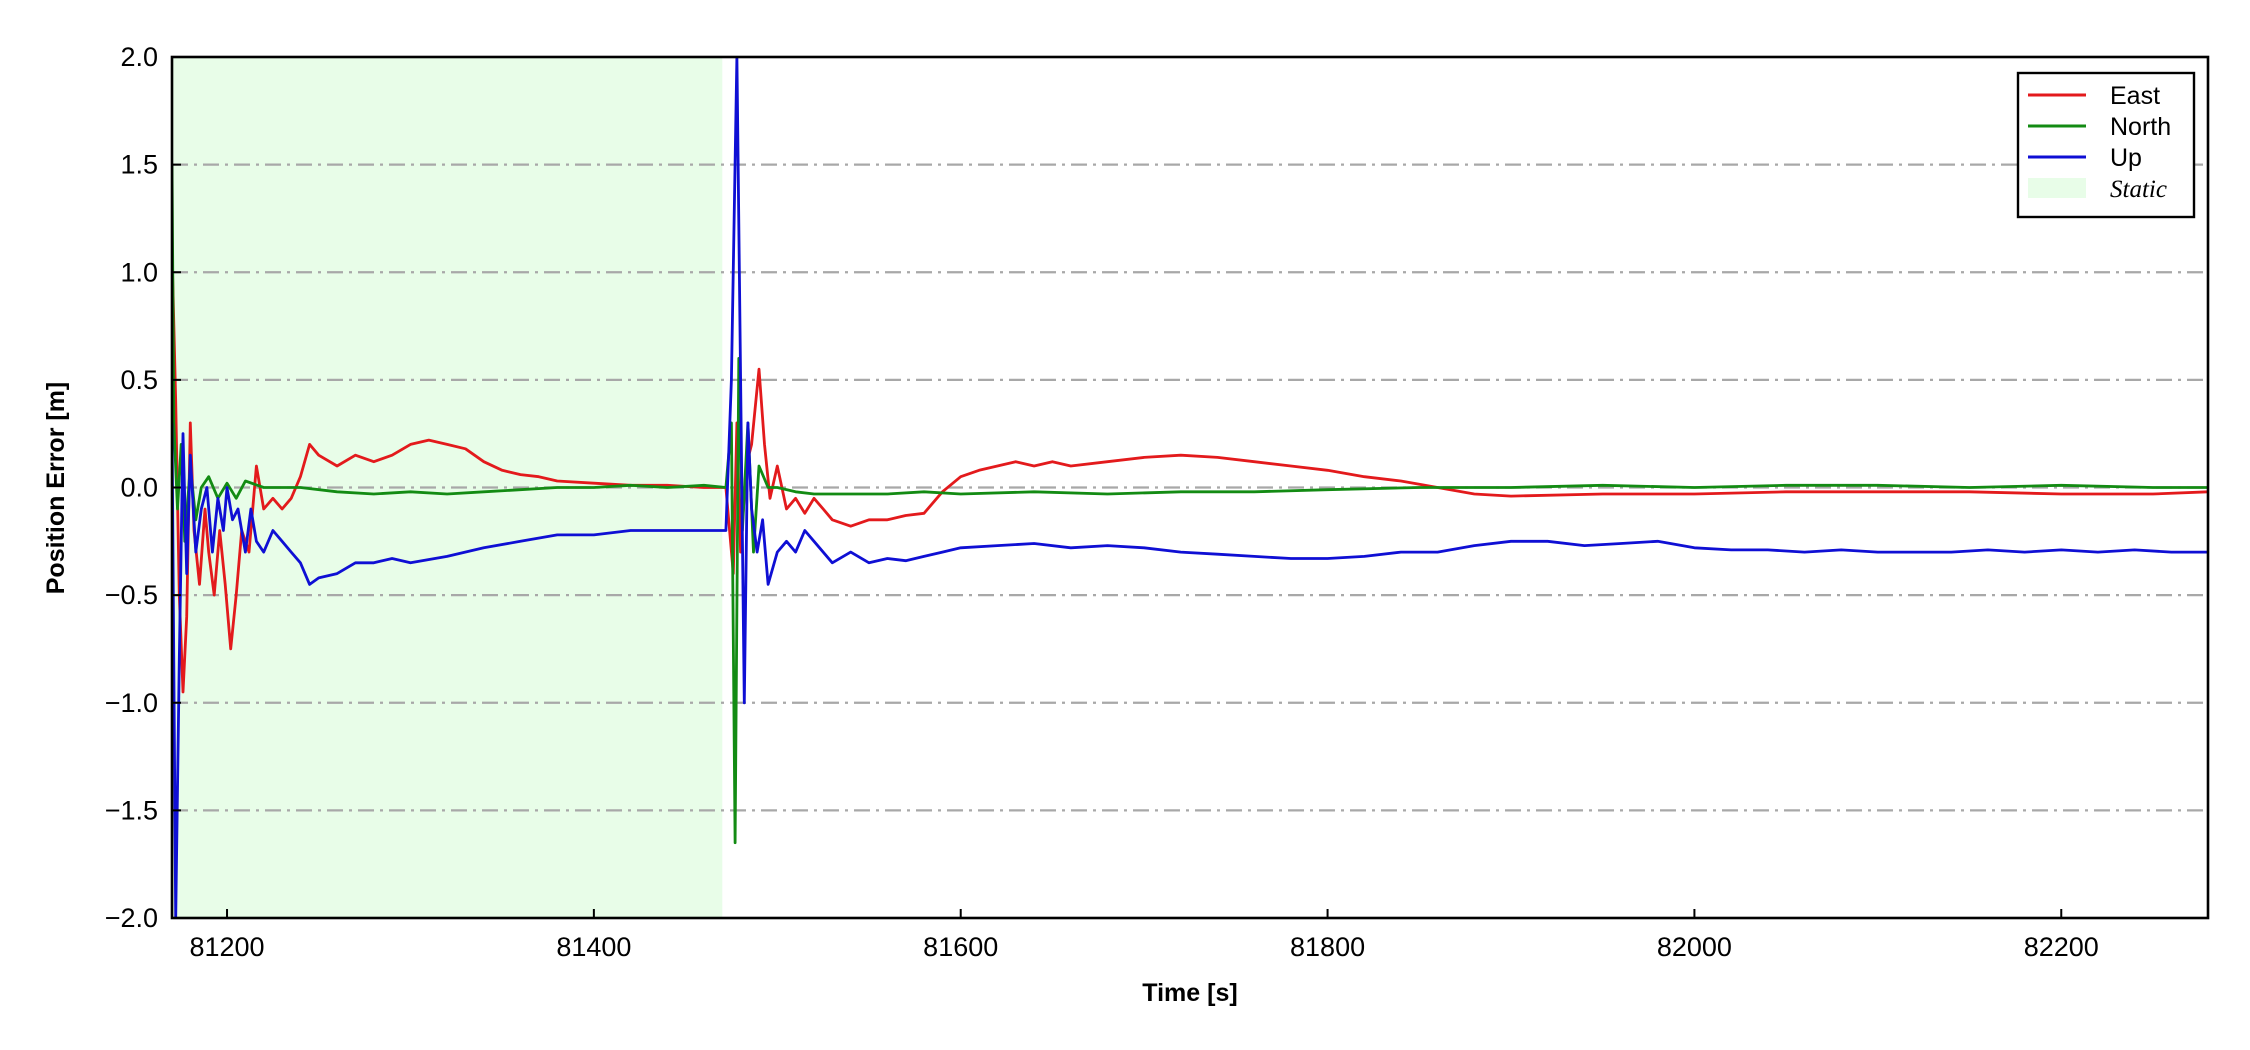  Describe the element at coordinates (2135, 96) in the screenshot. I see `legend-label-east: East` at that location.